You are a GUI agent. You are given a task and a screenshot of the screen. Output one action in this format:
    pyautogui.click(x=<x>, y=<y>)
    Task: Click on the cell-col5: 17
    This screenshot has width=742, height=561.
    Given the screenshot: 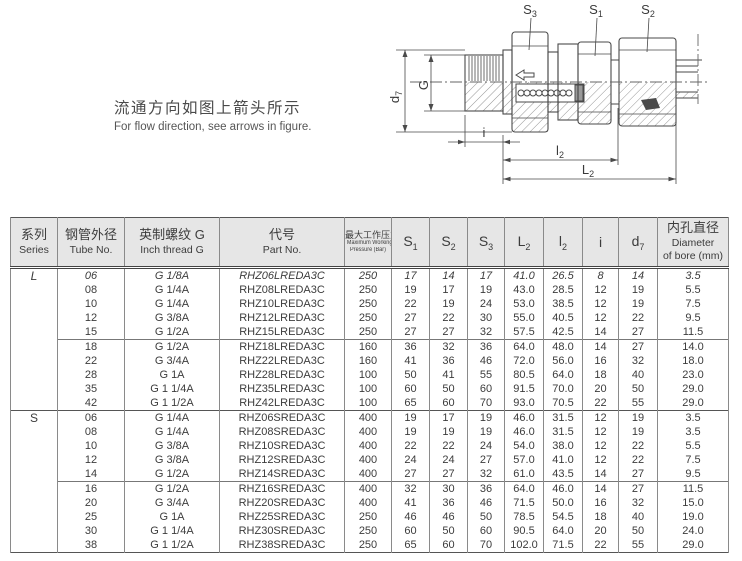 What is the action you would take?
    pyautogui.click(x=410, y=275)
    